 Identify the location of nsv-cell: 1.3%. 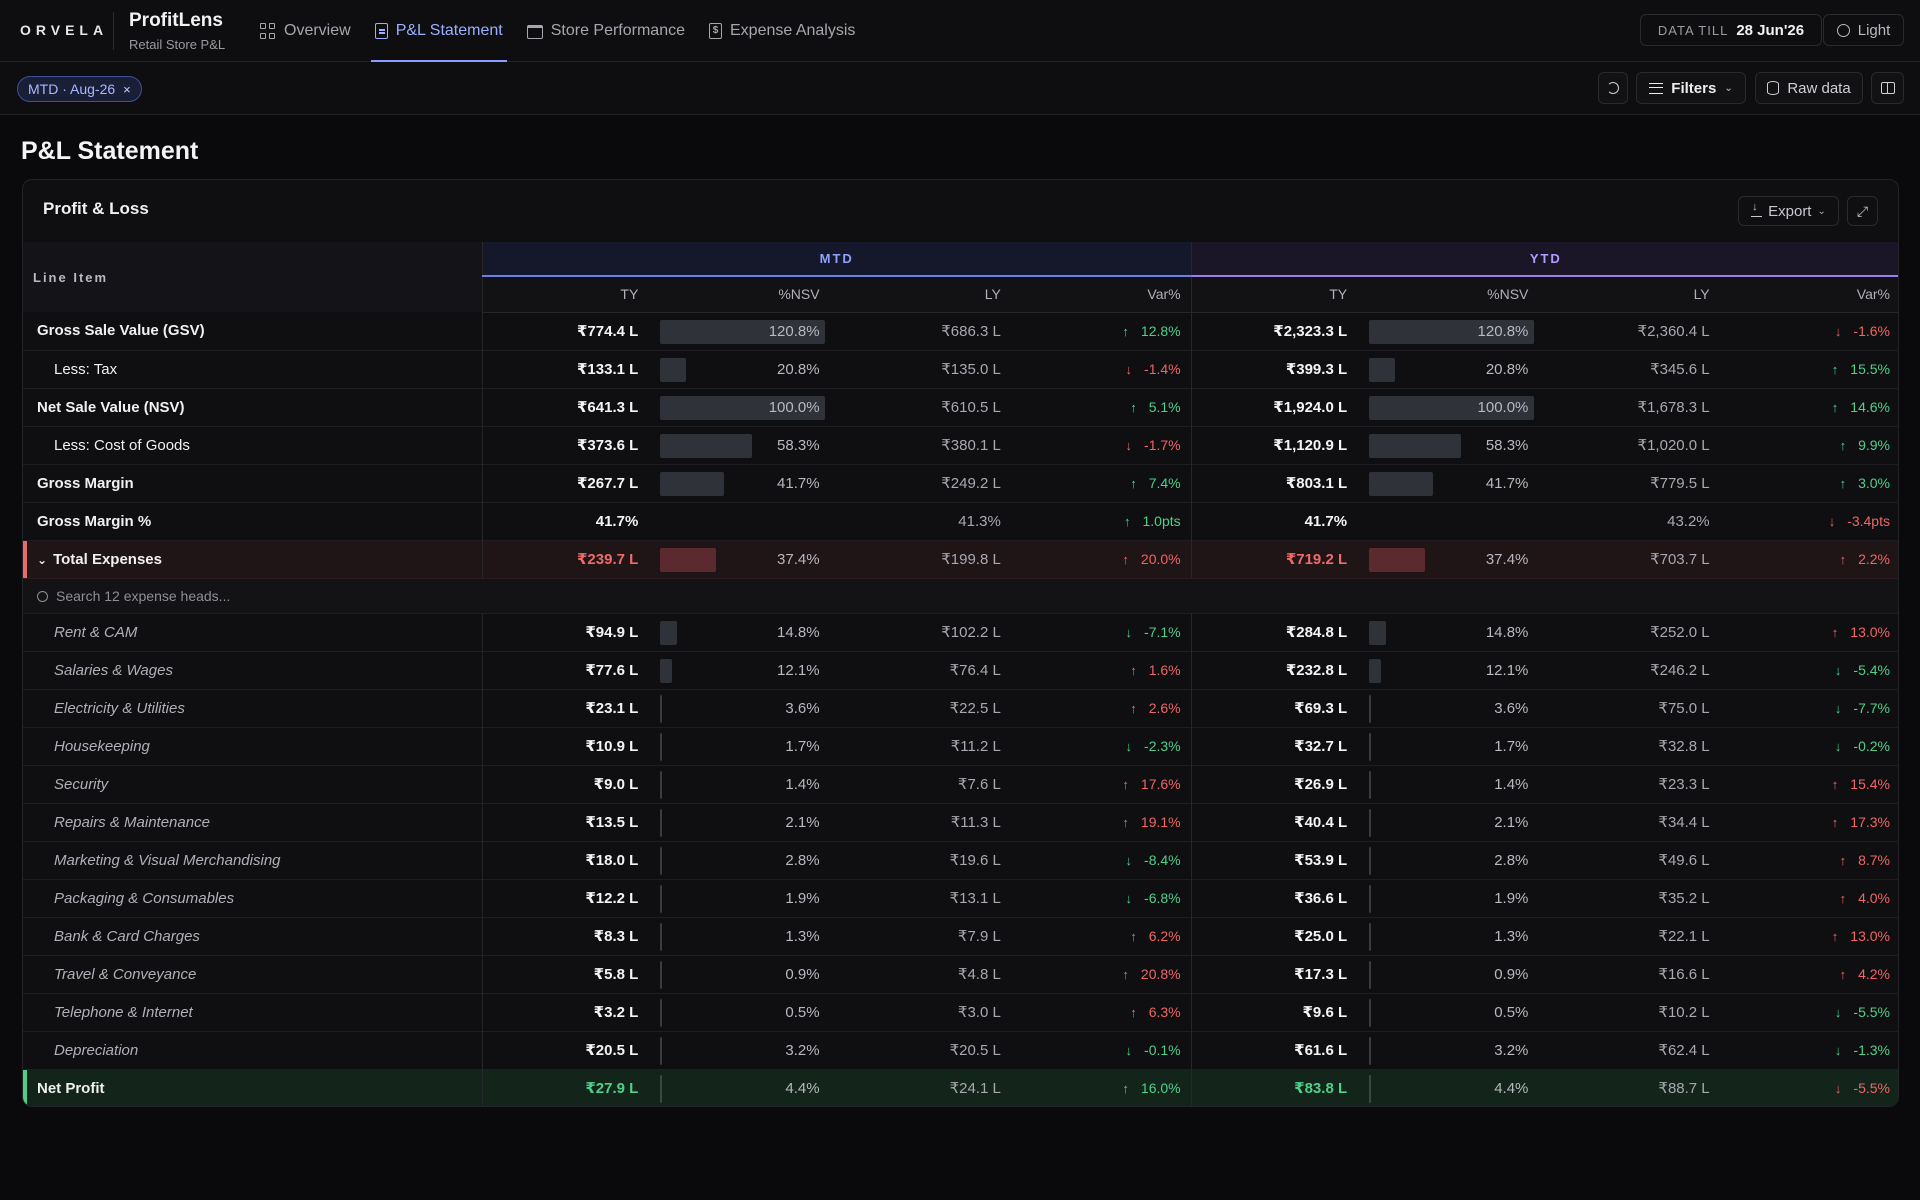
(738, 936).